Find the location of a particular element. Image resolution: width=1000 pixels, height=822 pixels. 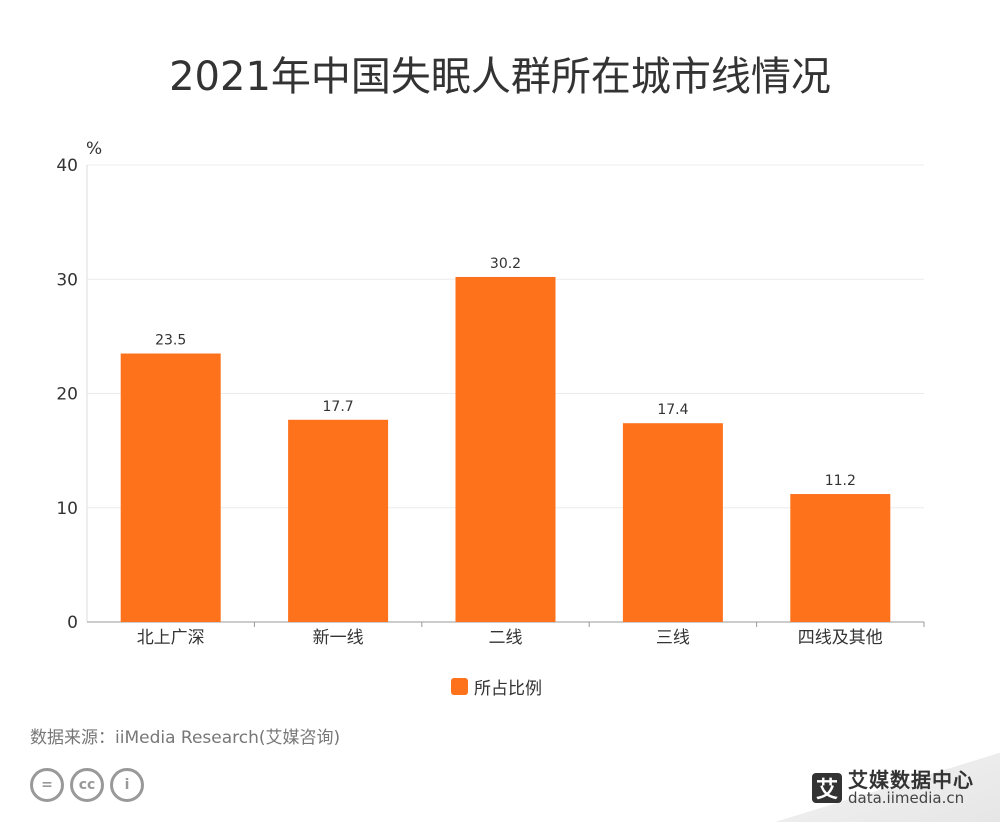

legend: 所占比例 is located at coordinates (496, 687).